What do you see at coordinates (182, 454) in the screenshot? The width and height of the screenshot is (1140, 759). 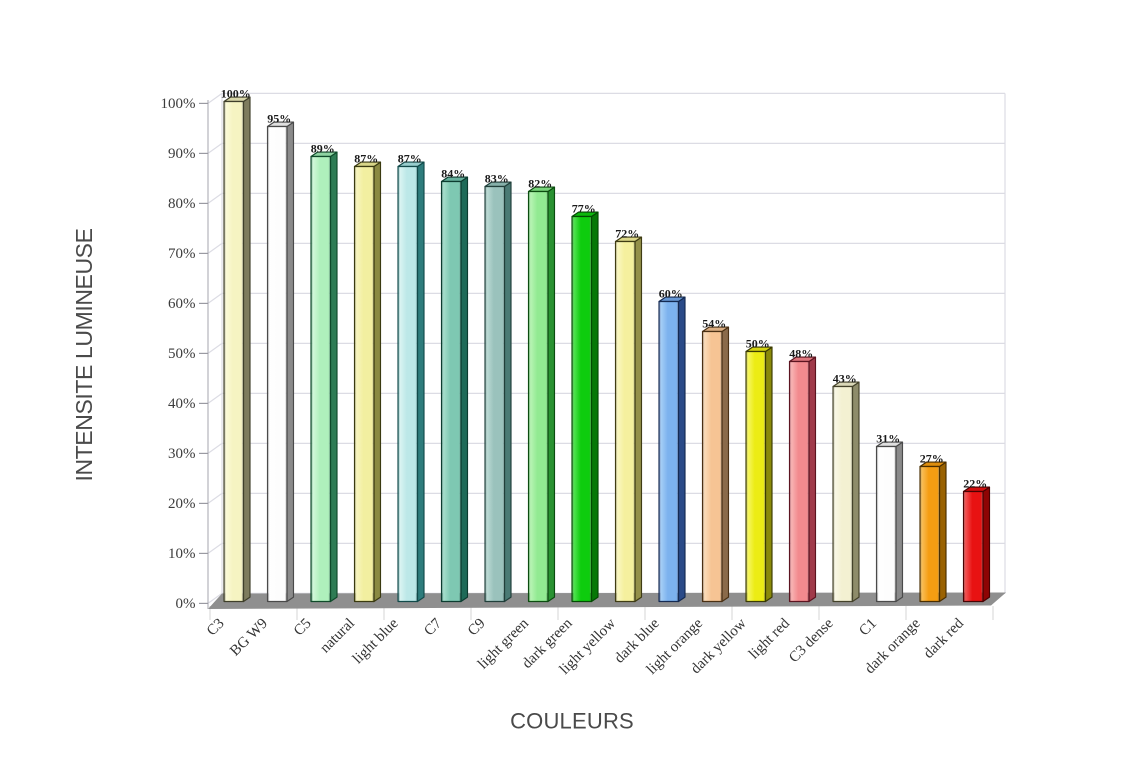 I see `svg-text: 30%` at bounding box center [182, 454].